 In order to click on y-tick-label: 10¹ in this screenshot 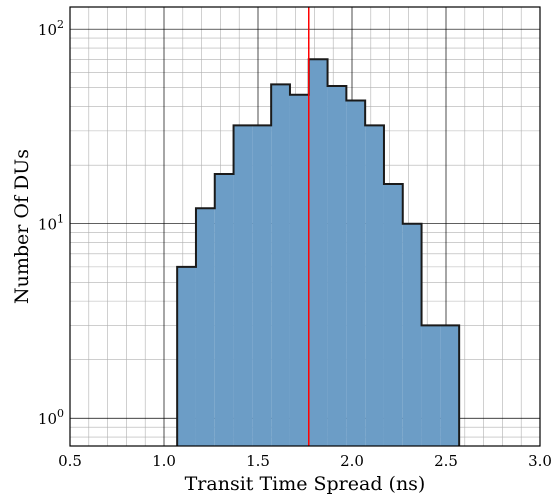, I will do `click(51, 223)`.